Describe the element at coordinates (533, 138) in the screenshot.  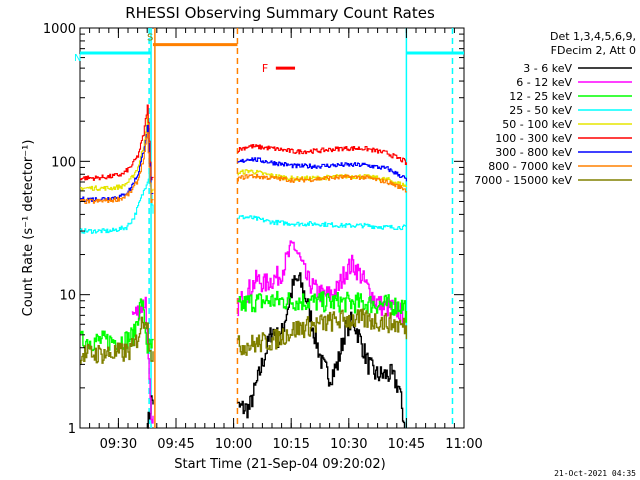
I see `legend-entry-label: 100 - 300 keV` at that location.